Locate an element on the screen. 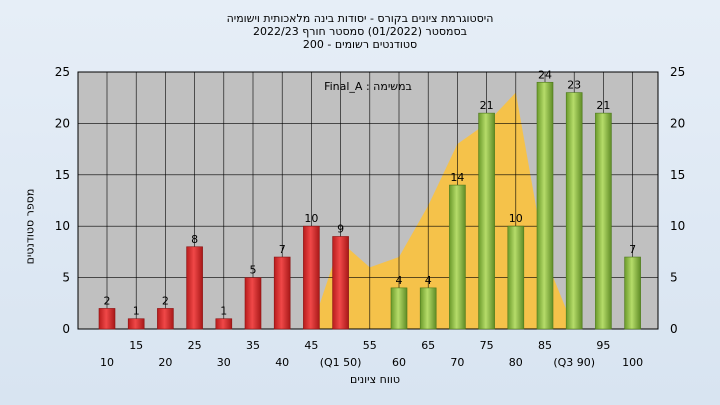  x-tick-label: 30 is located at coordinates (224, 362).